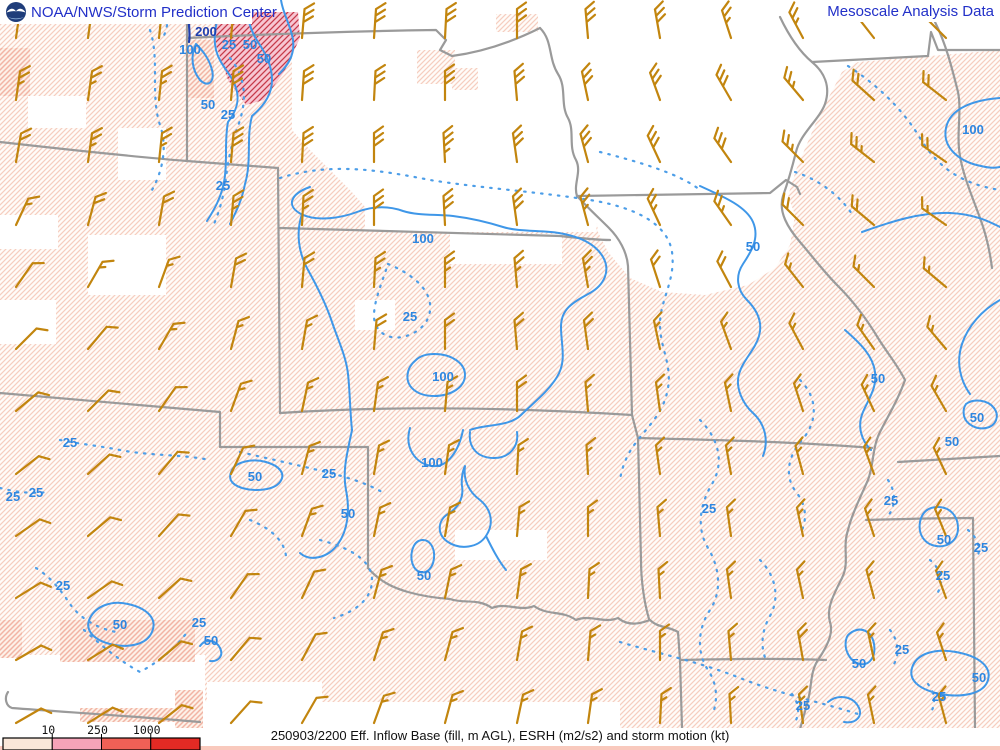 The image size is (1000, 750). I want to click on mesoscale-analysis-link: Mesoscale Analysis Data, so click(910, 11).